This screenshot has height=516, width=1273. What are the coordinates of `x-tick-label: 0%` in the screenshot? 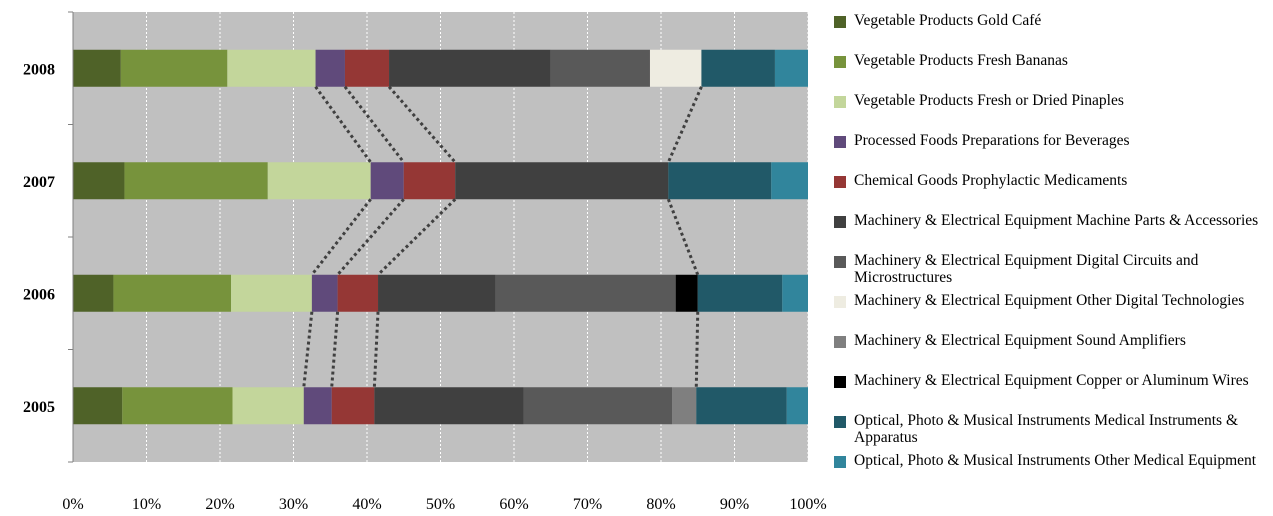 It's located at (72, 504).